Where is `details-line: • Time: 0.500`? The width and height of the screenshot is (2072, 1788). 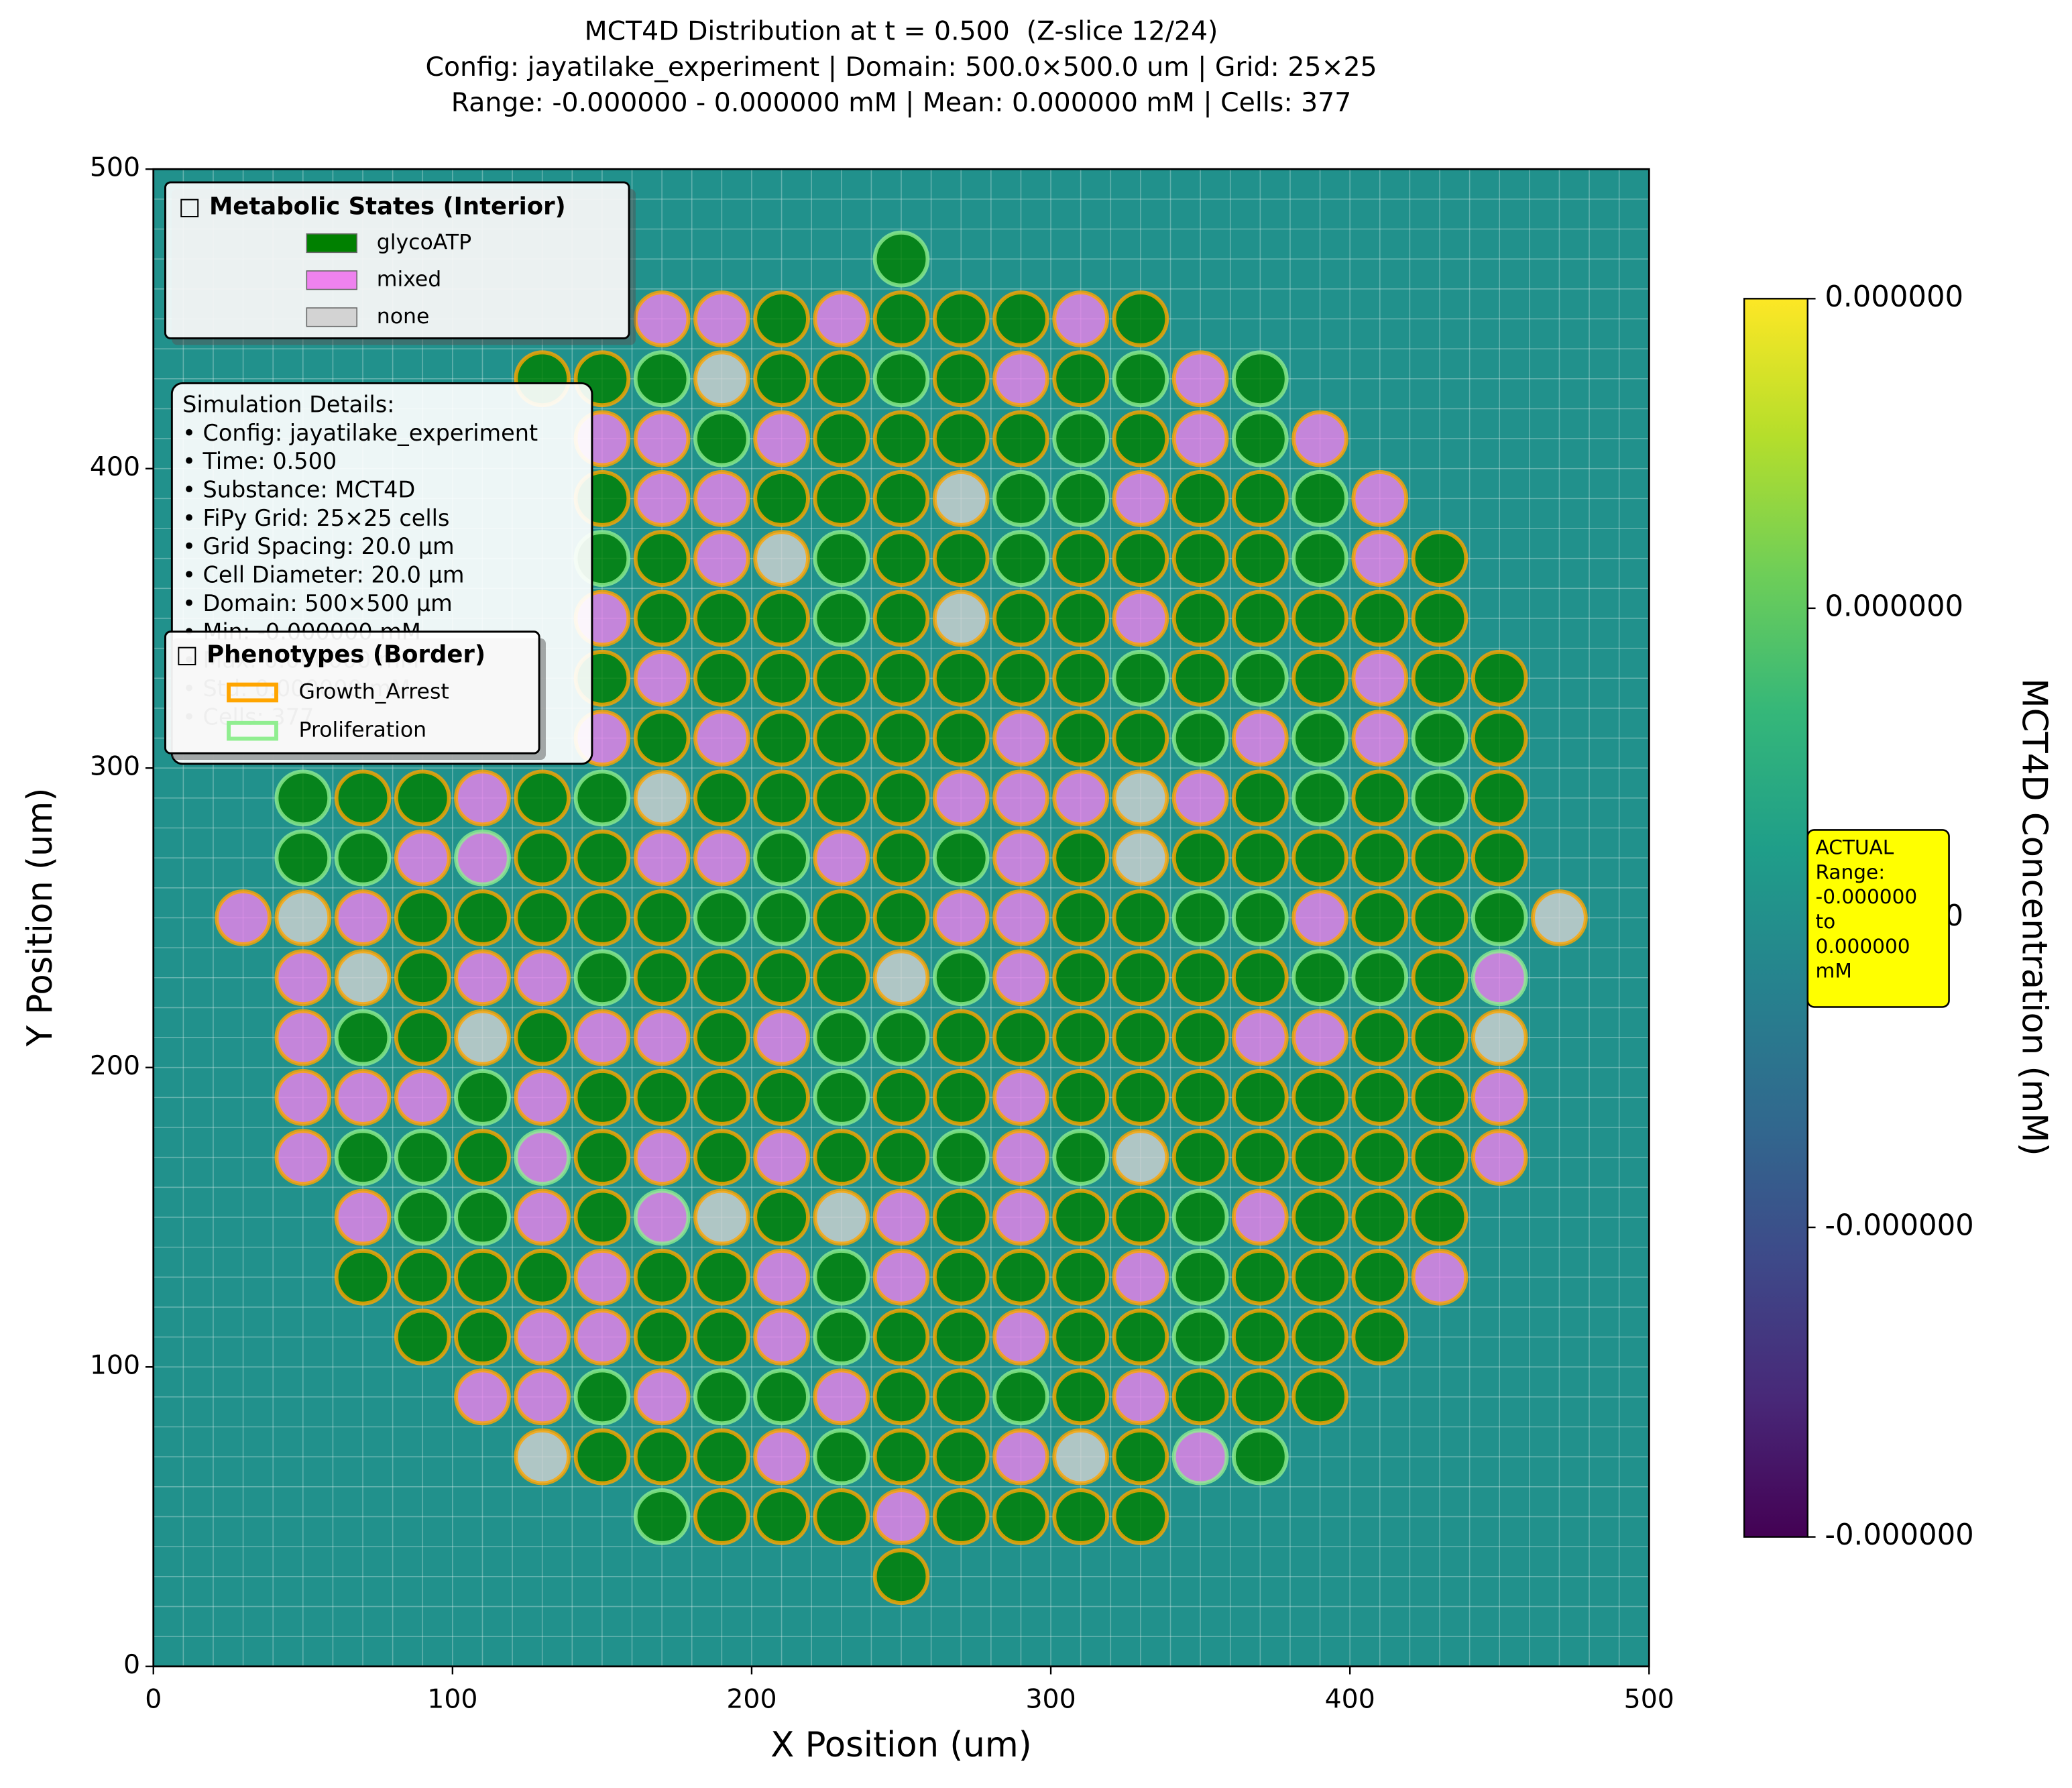 details-line: • Time: 0.500 is located at coordinates (259, 461).